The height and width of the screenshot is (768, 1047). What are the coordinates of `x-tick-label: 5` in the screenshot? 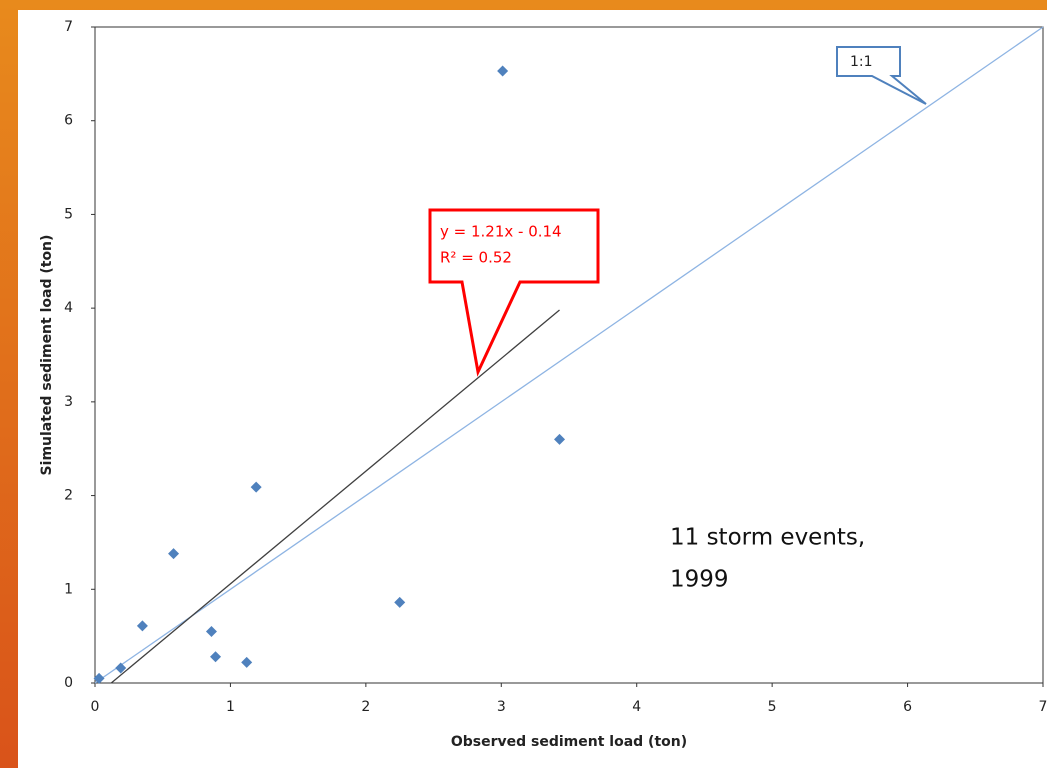 It's located at (772, 707).